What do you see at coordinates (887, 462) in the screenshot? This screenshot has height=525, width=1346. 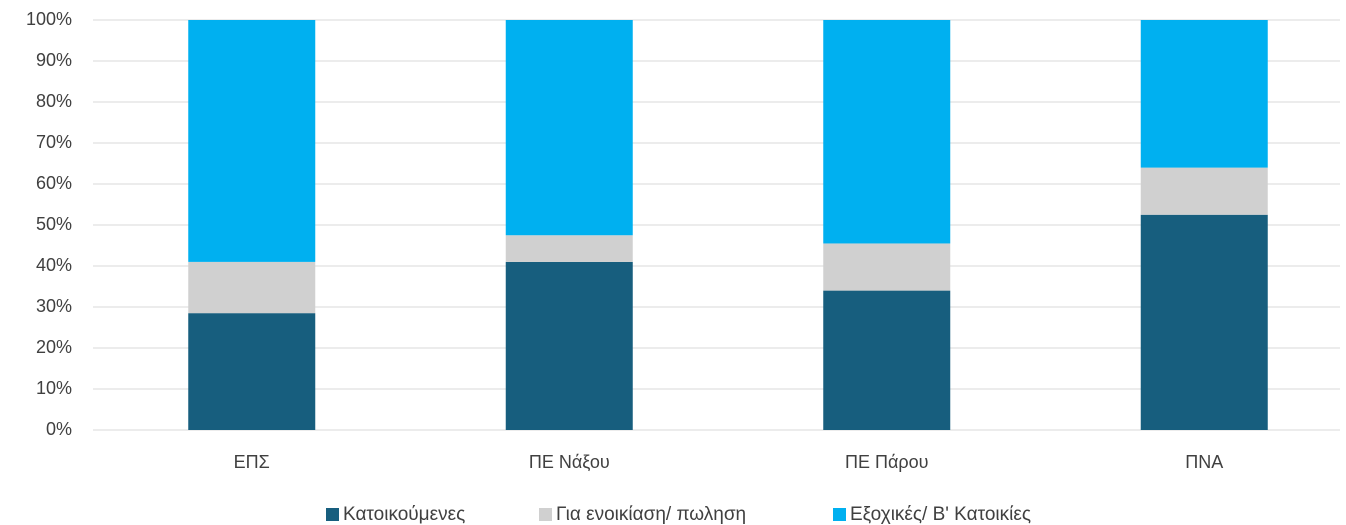 I see `x-tick-label: ΠΕ Πάρου` at bounding box center [887, 462].